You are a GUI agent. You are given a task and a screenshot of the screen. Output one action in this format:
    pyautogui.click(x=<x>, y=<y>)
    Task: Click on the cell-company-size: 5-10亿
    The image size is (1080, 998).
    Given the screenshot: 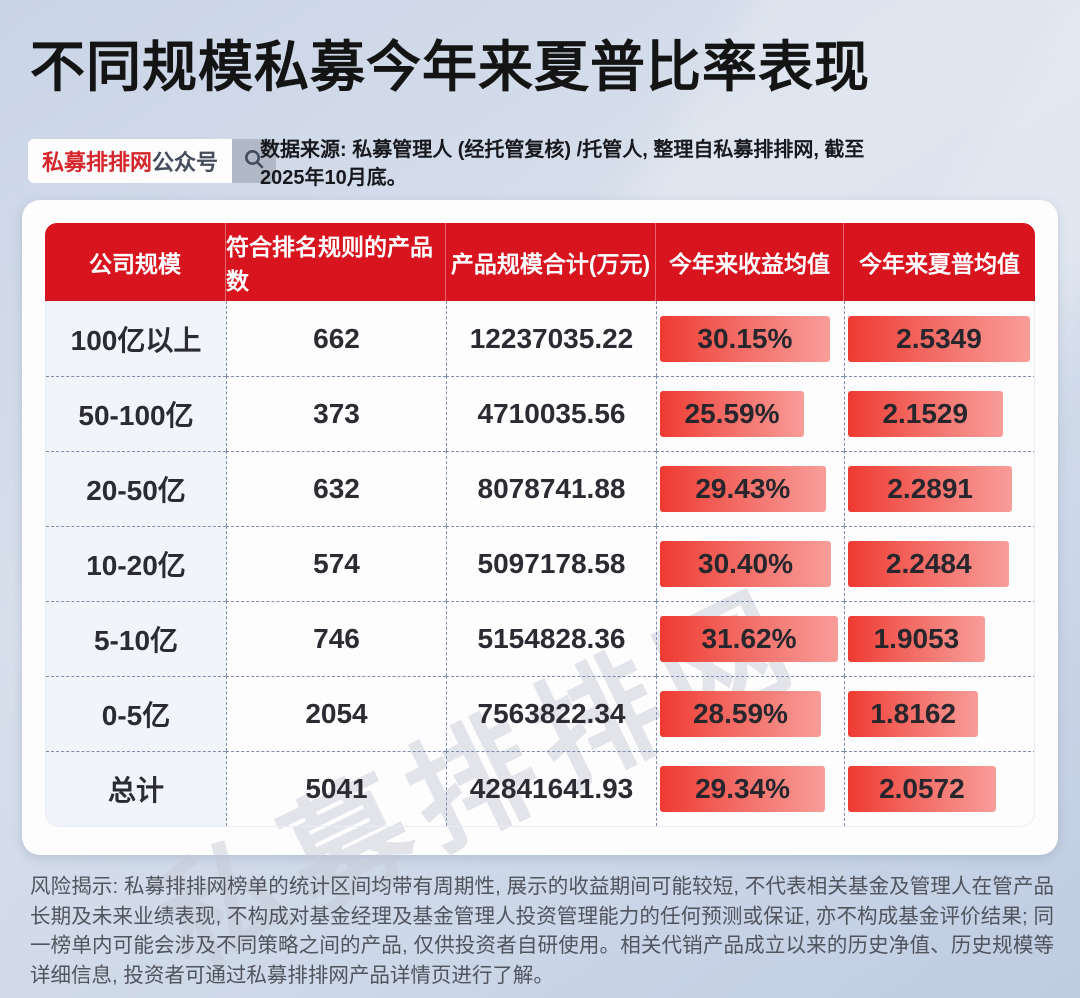 What is the action you would take?
    pyautogui.click(x=136, y=638)
    